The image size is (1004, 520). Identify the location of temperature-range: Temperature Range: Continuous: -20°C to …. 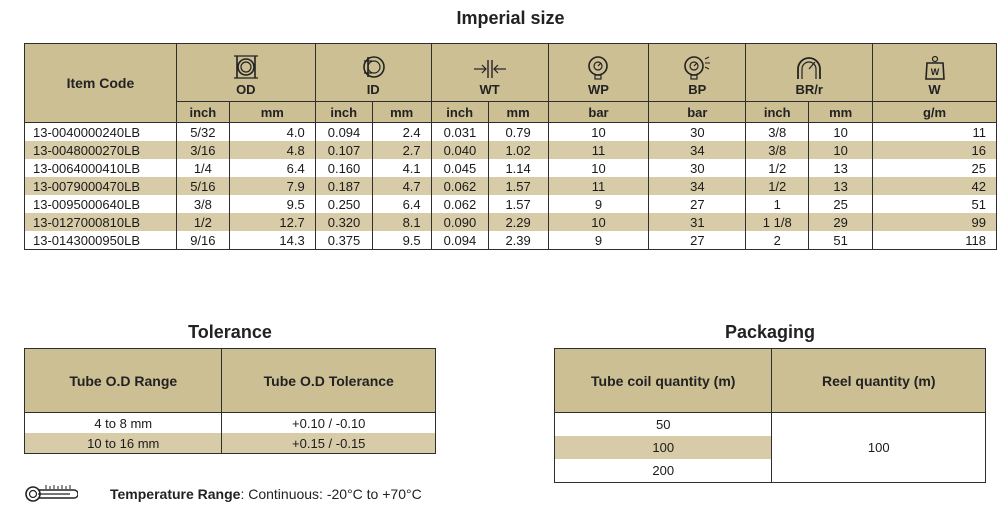
(223, 494).